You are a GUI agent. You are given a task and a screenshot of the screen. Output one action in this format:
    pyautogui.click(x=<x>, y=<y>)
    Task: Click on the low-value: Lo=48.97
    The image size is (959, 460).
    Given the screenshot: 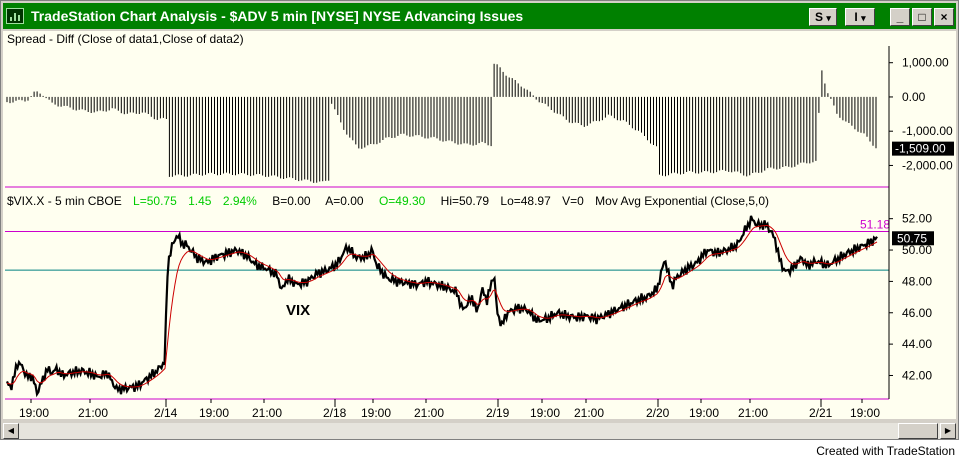 What is the action you would take?
    pyautogui.click(x=525, y=201)
    